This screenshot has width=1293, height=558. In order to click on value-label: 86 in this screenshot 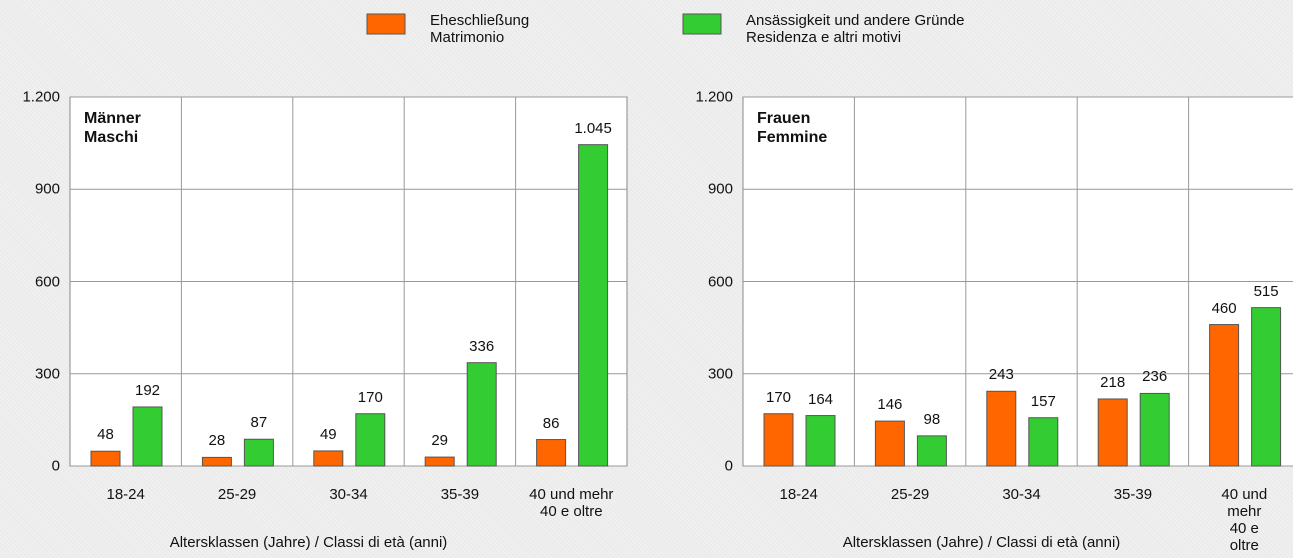, I will do `click(551, 423)`.